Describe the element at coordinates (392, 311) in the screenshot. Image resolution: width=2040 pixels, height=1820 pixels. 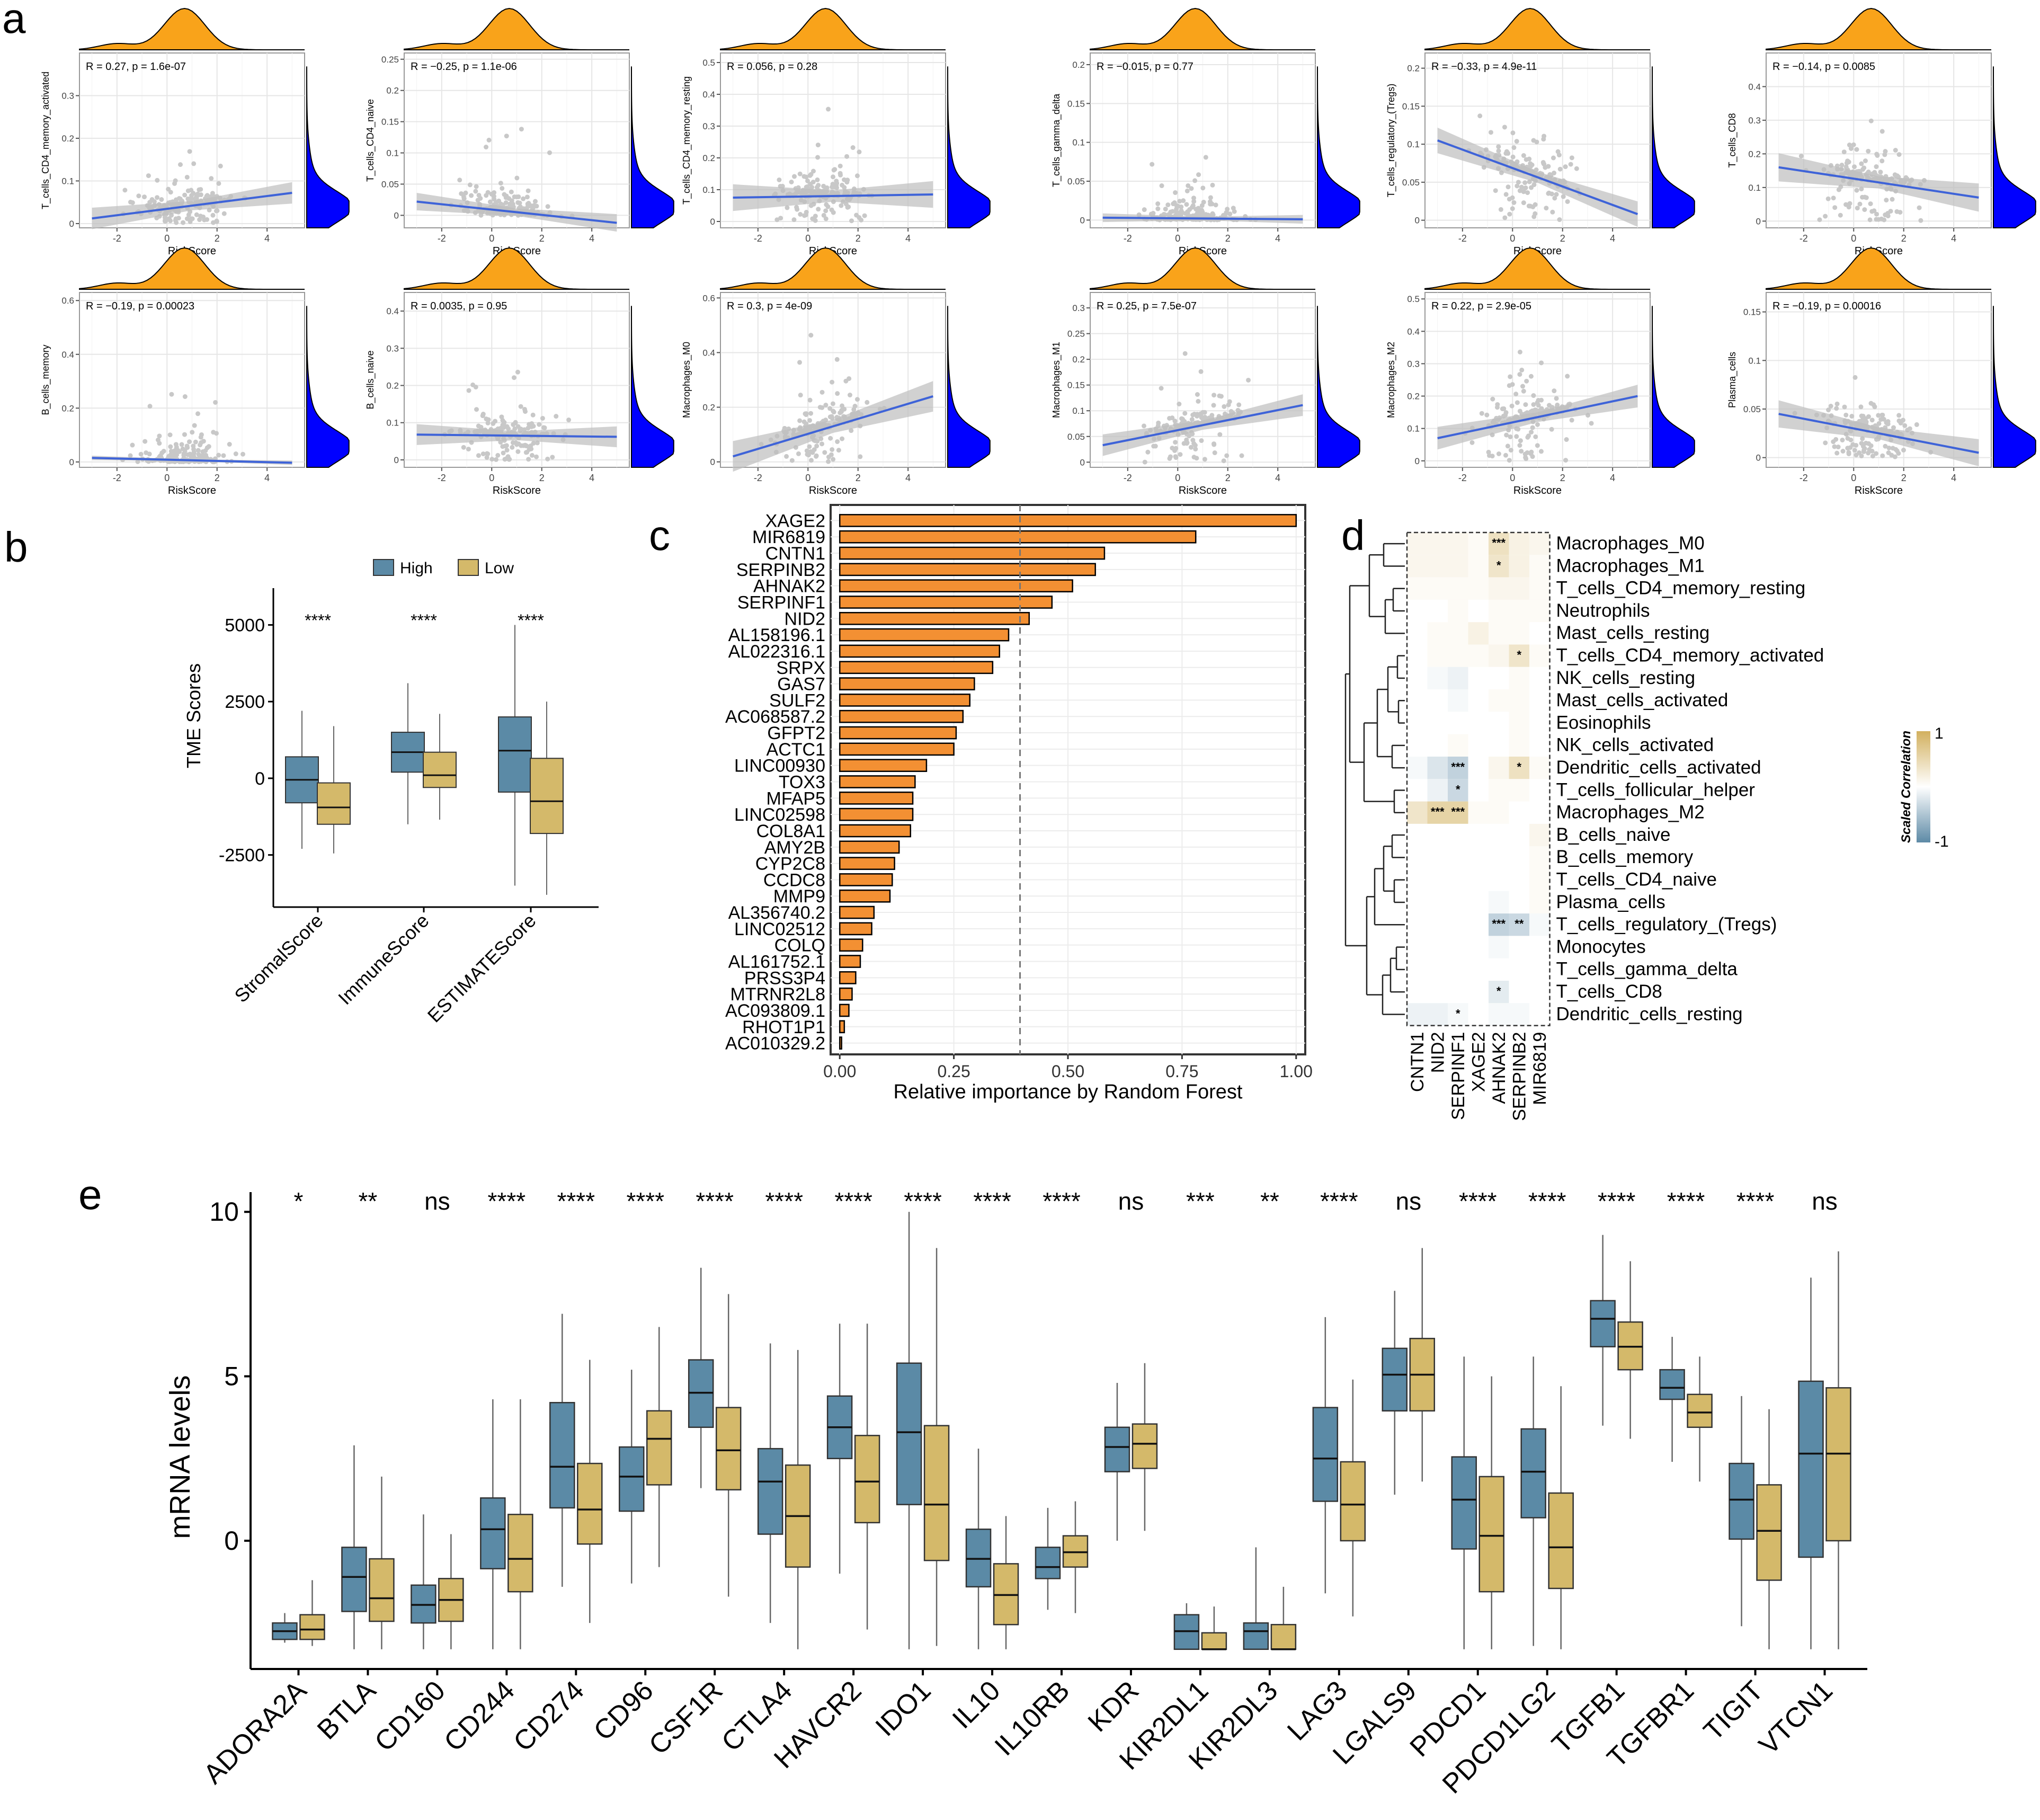
I see `y-tick-label: 0.4` at that location.